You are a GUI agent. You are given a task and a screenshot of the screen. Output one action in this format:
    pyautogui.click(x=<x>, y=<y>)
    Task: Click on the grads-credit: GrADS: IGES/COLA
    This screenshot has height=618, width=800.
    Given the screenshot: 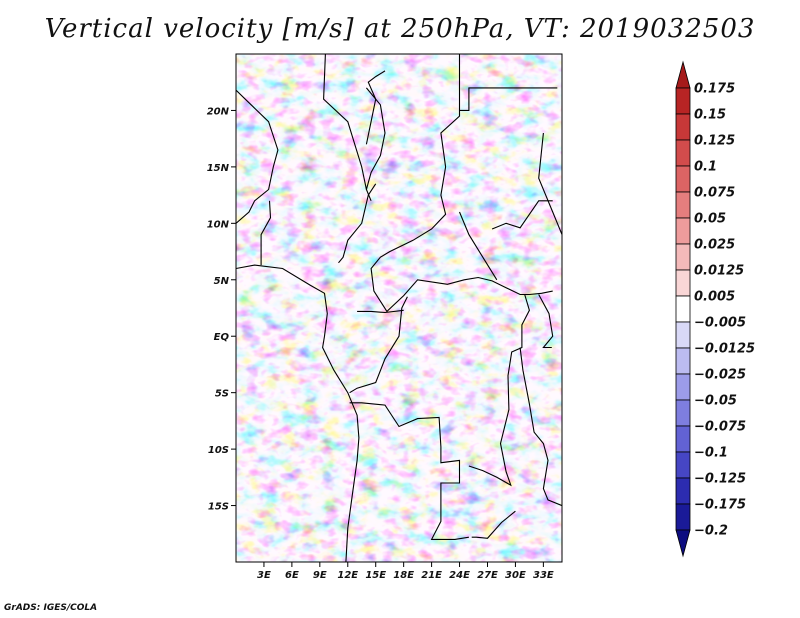 What is the action you would take?
    pyautogui.click(x=51, y=608)
    